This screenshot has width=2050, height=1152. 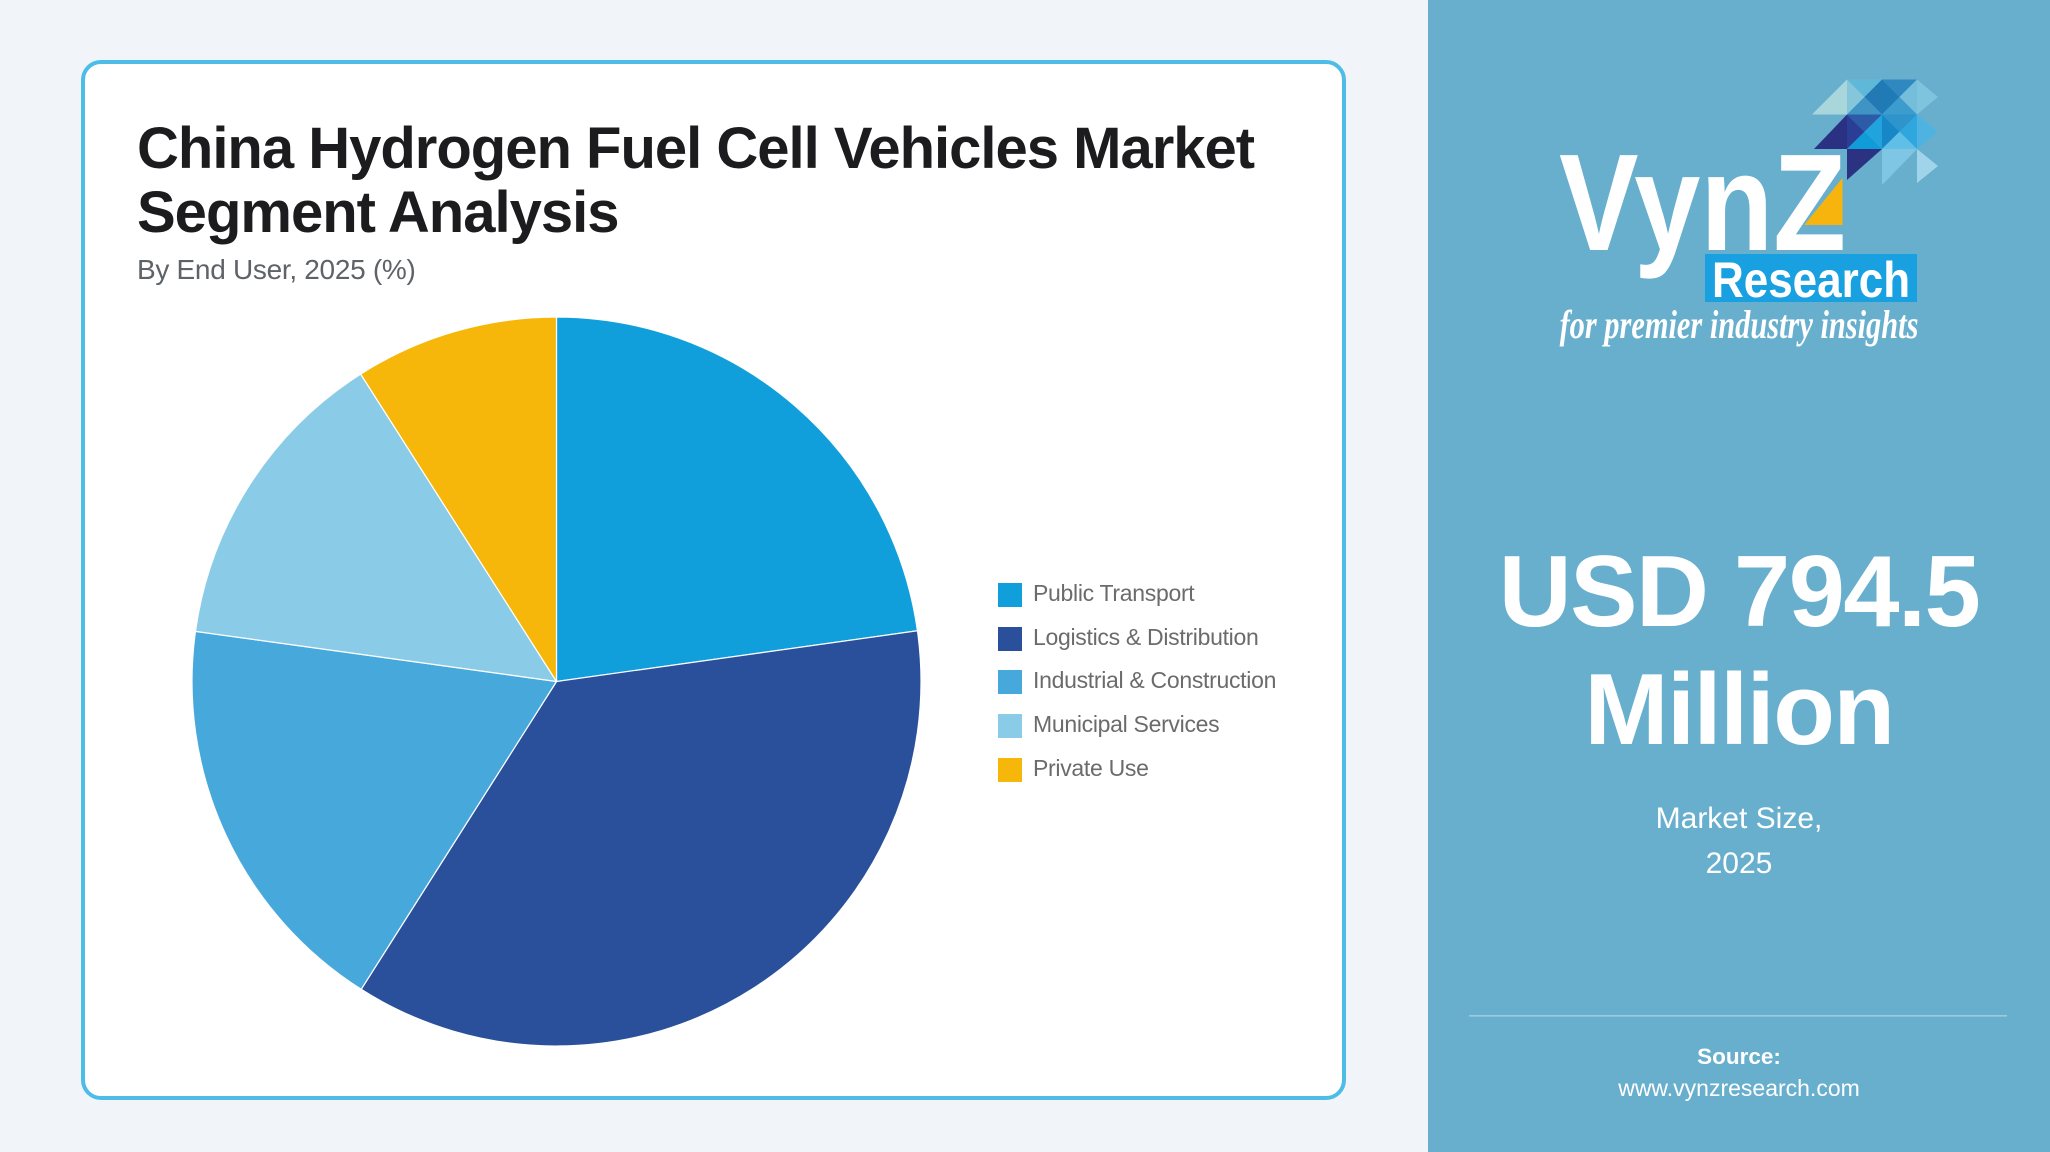 What do you see at coordinates (1739, 863) in the screenshot?
I see `svg-text: 2025` at bounding box center [1739, 863].